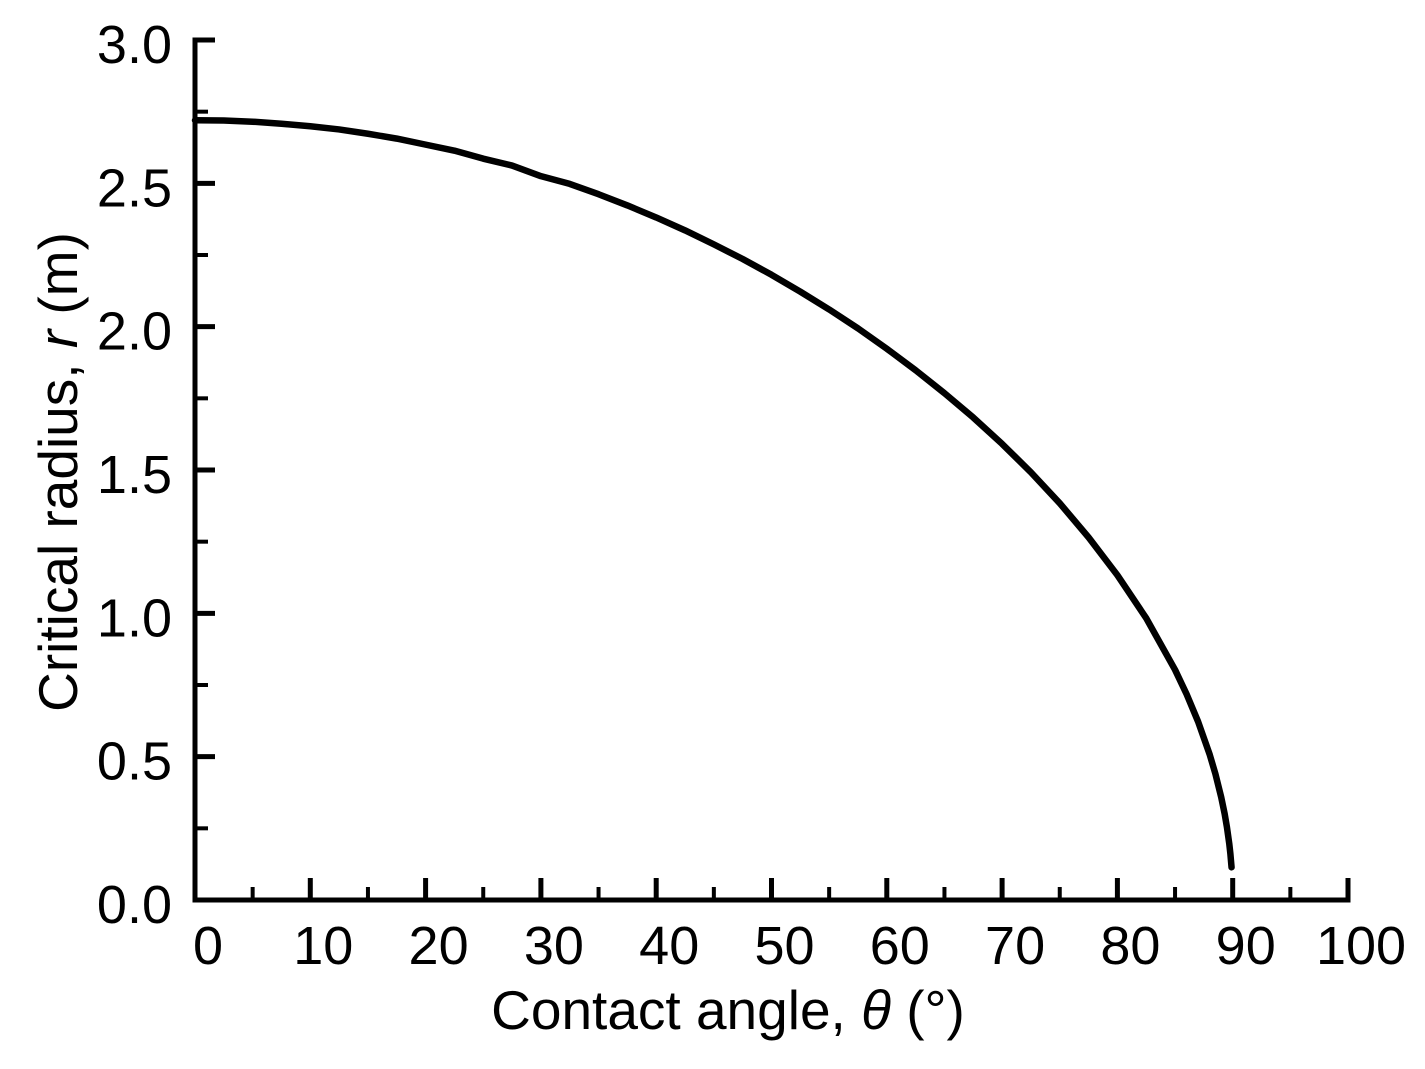 This screenshot has height=1069, width=1425. I want to click on y-tick-label: 0.0, so click(134, 905).